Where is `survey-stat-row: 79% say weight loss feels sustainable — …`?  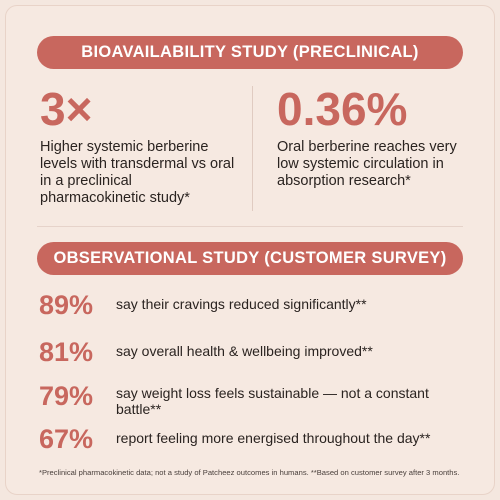
survey-stat-row: 79% say weight loss feels sustainable — … is located at coordinates (254, 399).